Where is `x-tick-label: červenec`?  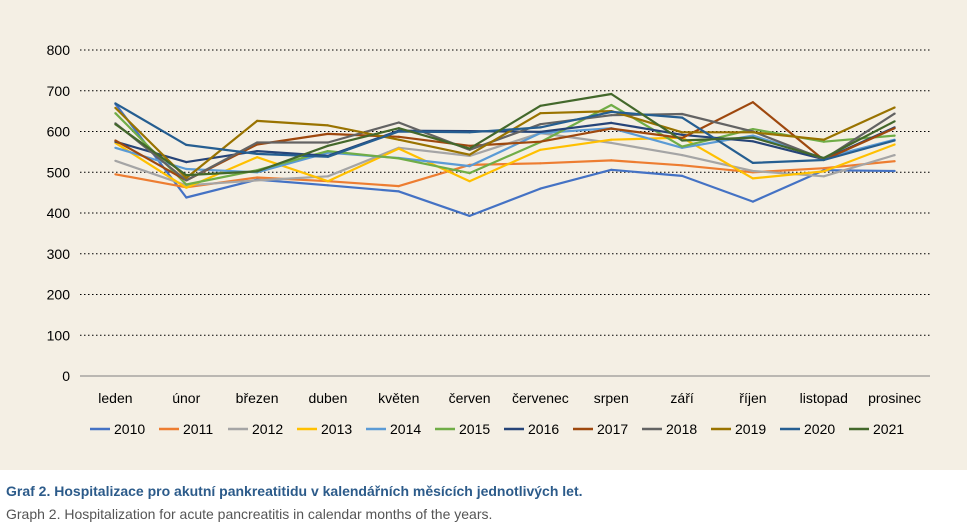 x-tick-label: červenec is located at coordinates (540, 398).